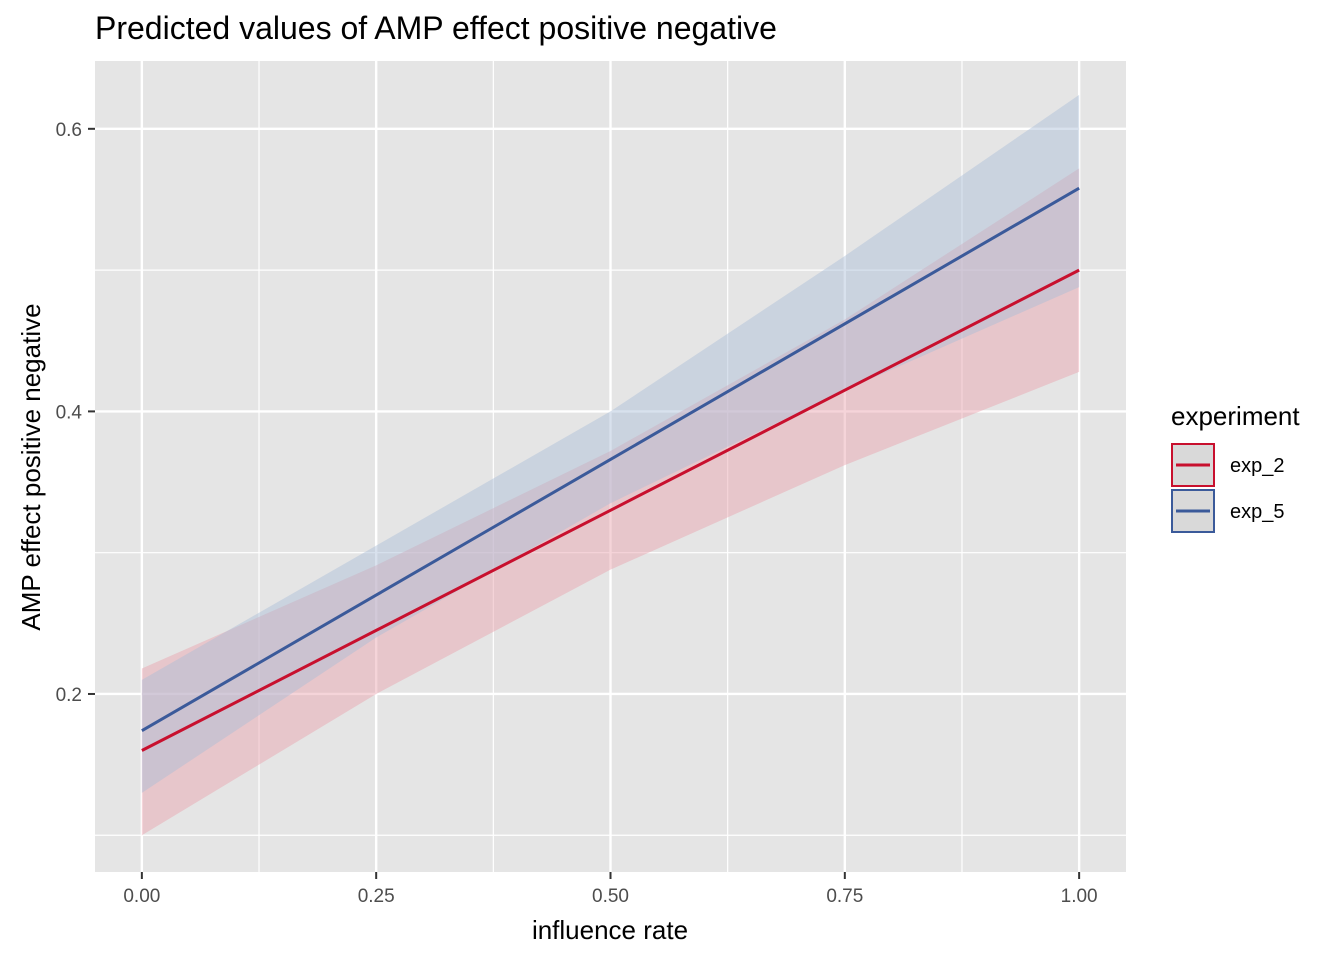 The width and height of the screenshot is (1344, 965). I want to click on y-tick-label: 0.4, so click(69, 412).